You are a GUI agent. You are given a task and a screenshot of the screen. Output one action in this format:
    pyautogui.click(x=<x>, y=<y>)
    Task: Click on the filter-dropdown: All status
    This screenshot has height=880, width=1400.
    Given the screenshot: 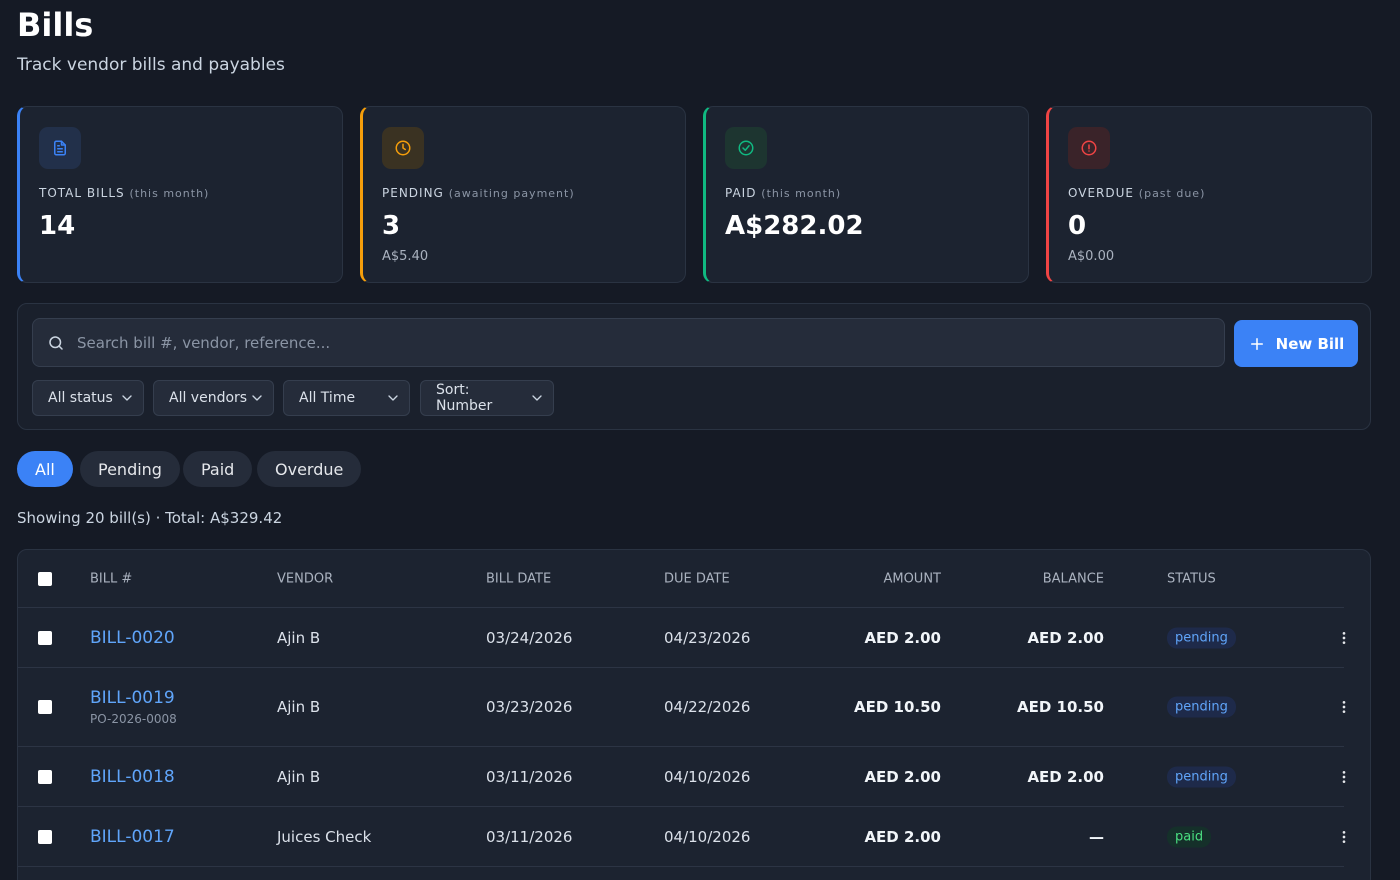 What is the action you would take?
    pyautogui.click(x=88, y=398)
    